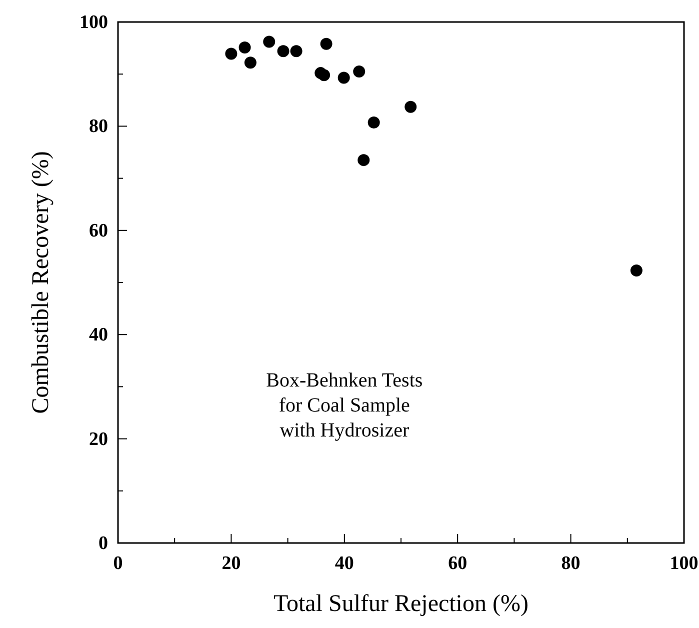 This screenshot has width=699, height=628. What do you see at coordinates (118, 563) in the screenshot?
I see `x-tick-label: 0` at bounding box center [118, 563].